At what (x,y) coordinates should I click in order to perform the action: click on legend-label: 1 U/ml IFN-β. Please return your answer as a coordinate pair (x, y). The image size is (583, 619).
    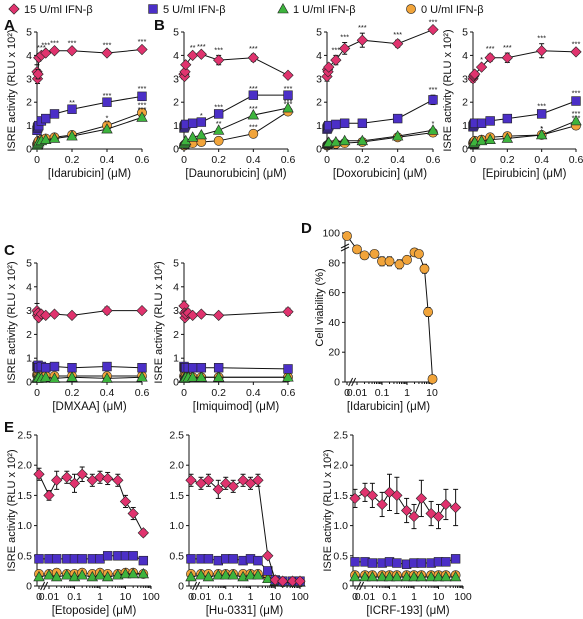
    Looking at the image, I should click on (324, 10).